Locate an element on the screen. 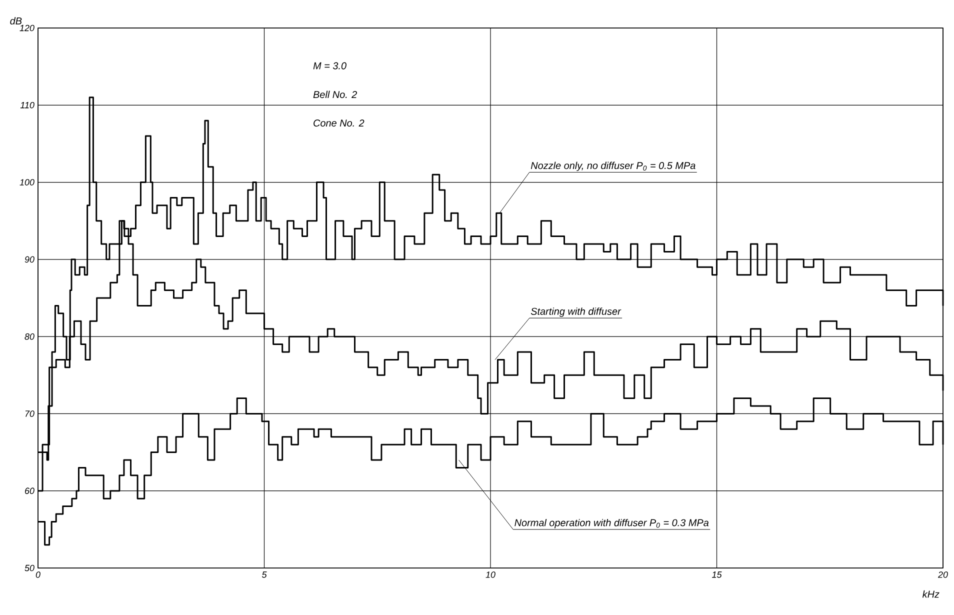 The width and height of the screenshot is (954, 615). annotation: Nozzle only, no diffuser P$_{0}$ = 0.5 MPa is located at coordinates (613, 167).